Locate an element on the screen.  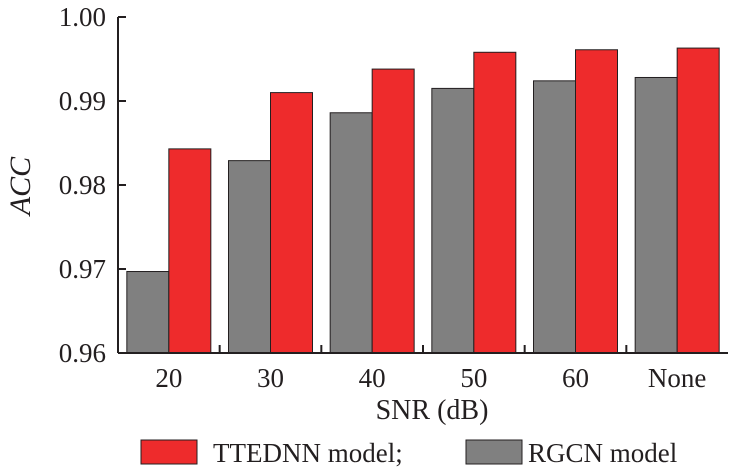
y-tick-label: 0.96 is located at coordinates (82, 353).